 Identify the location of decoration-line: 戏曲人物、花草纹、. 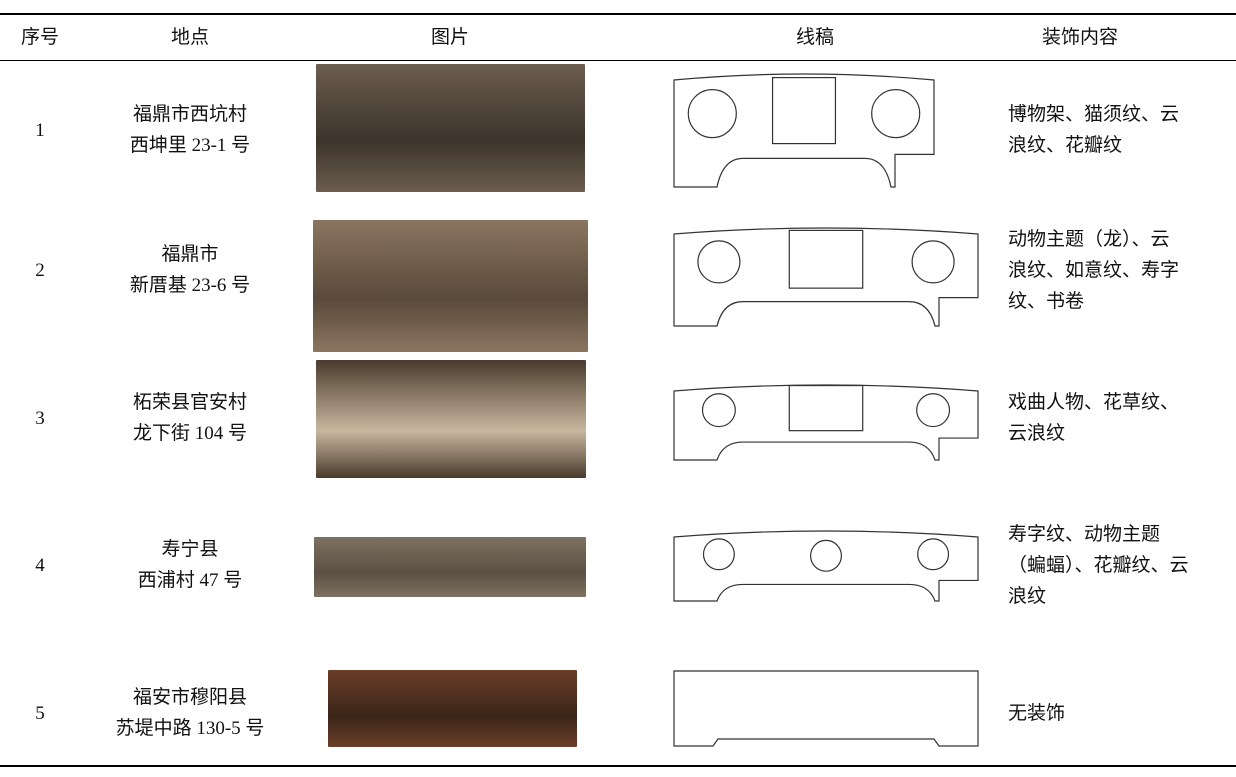
(1094, 402).